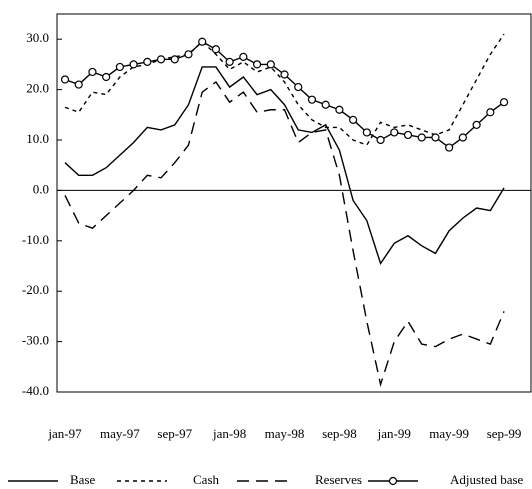 The image size is (532, 489). Describe the element at coordinates (206, 479) in the screenshot. I see `legend-label: Cash` at that location.